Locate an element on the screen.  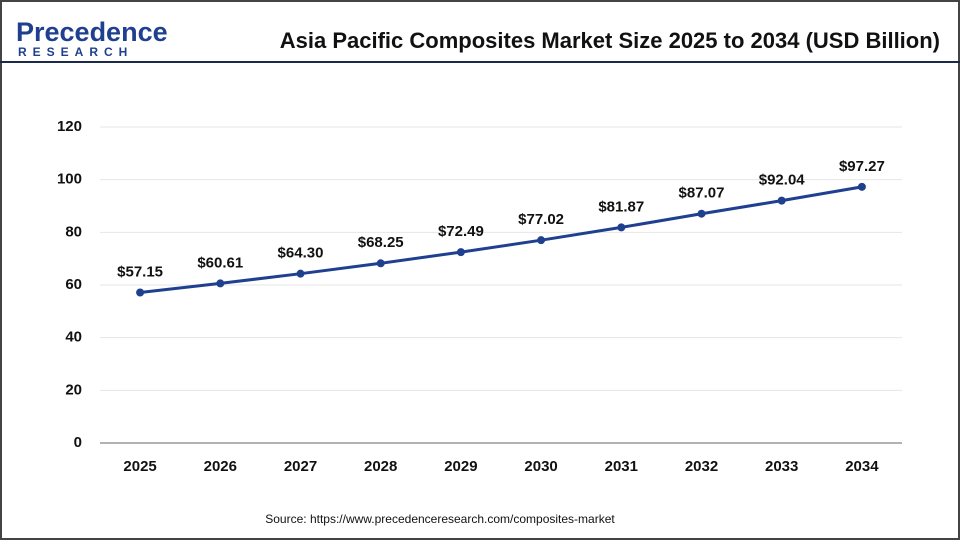
x-tick-label: 2034 is located at coordinates (862, 466).